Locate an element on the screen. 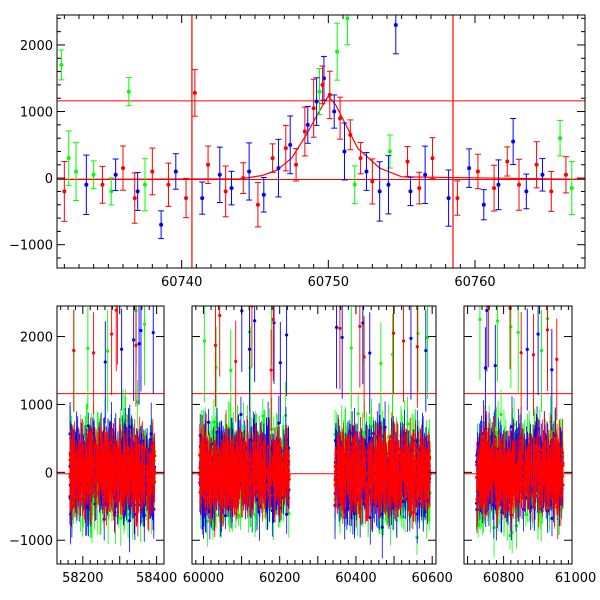  top-model-curve is located at coordinates (321, 137).